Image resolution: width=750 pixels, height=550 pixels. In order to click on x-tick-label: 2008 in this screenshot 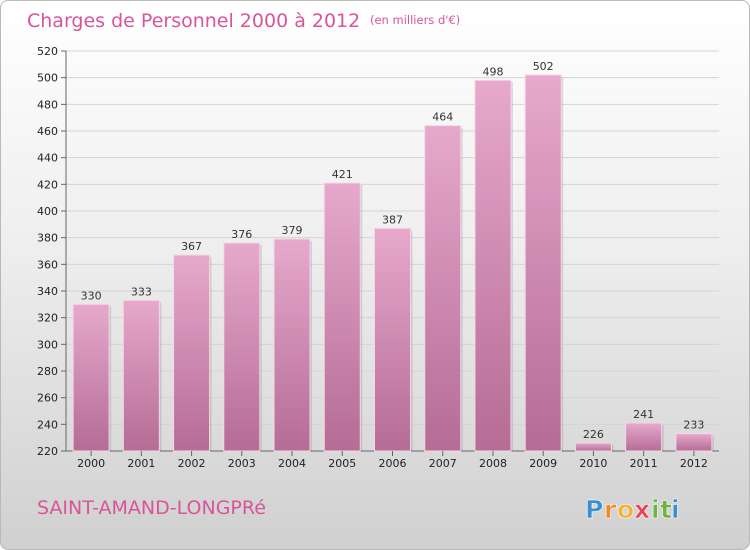, I will do `click(493, 463)`.